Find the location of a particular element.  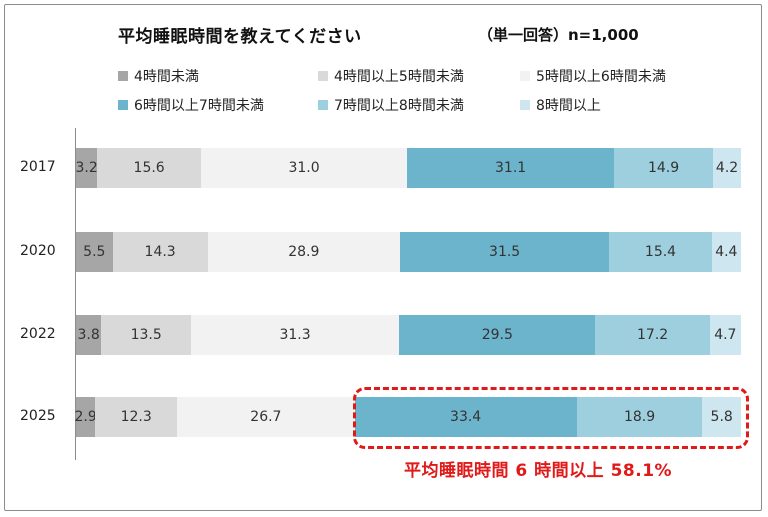

highlight-annotation: 平均睡眠時間 6 時間以上 58.1% is located at coordinates (538, 471).